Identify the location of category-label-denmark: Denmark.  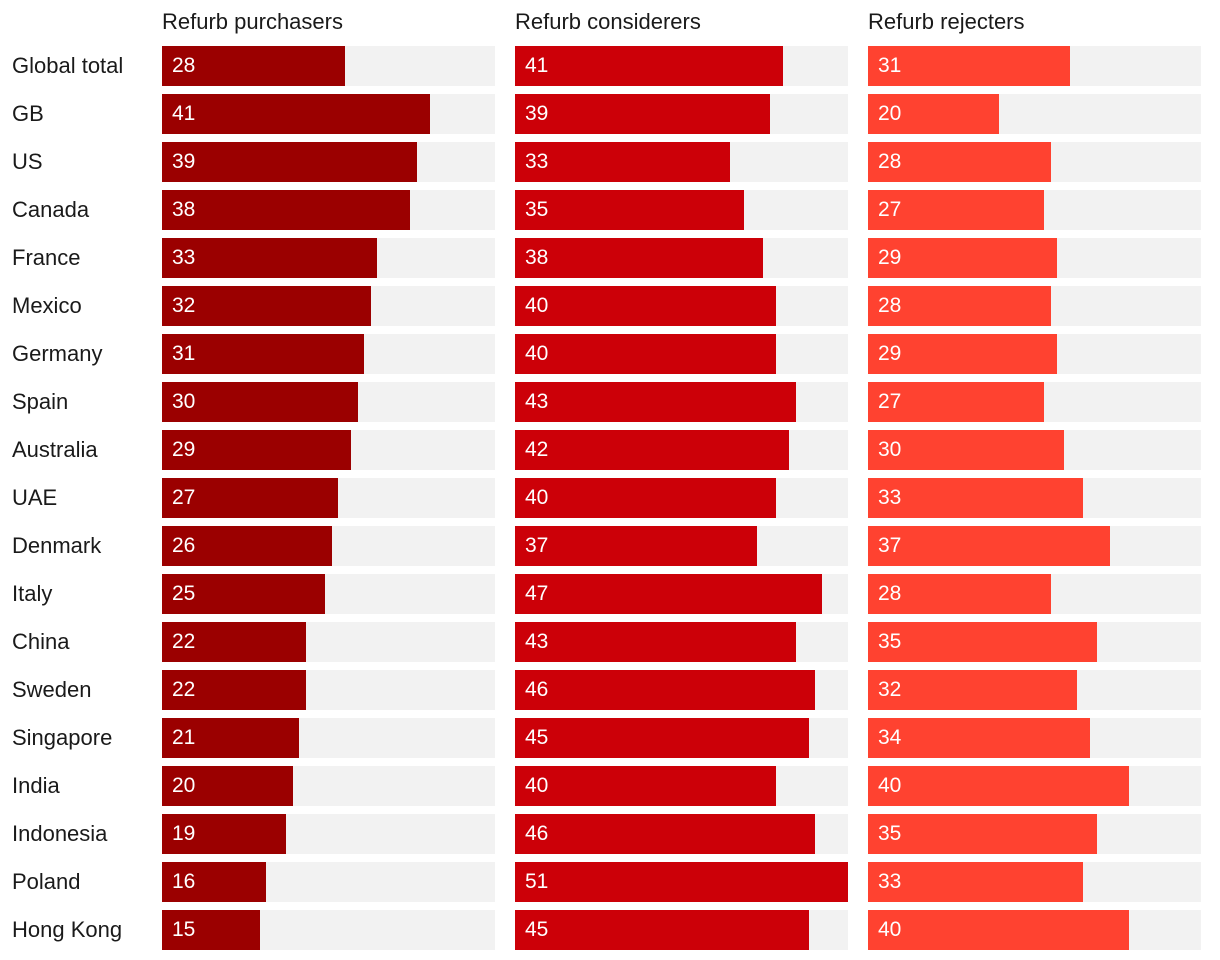
(57, 545).